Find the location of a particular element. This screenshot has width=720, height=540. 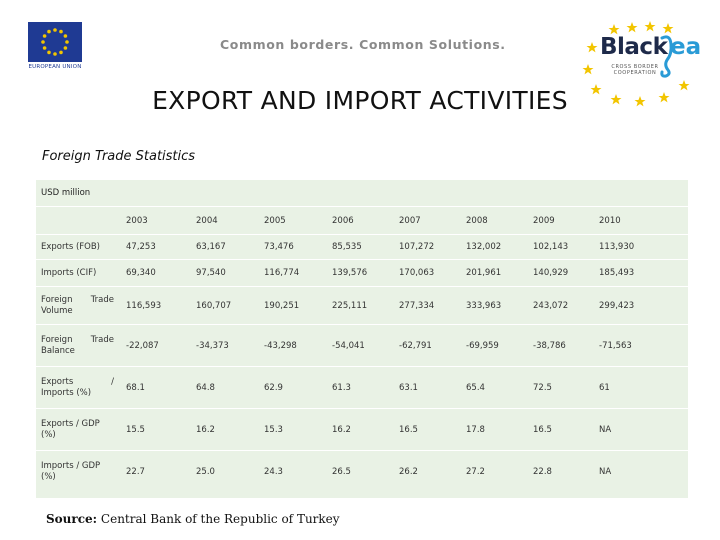

value-cell: 333,963 is located at coordinates (493, 305).